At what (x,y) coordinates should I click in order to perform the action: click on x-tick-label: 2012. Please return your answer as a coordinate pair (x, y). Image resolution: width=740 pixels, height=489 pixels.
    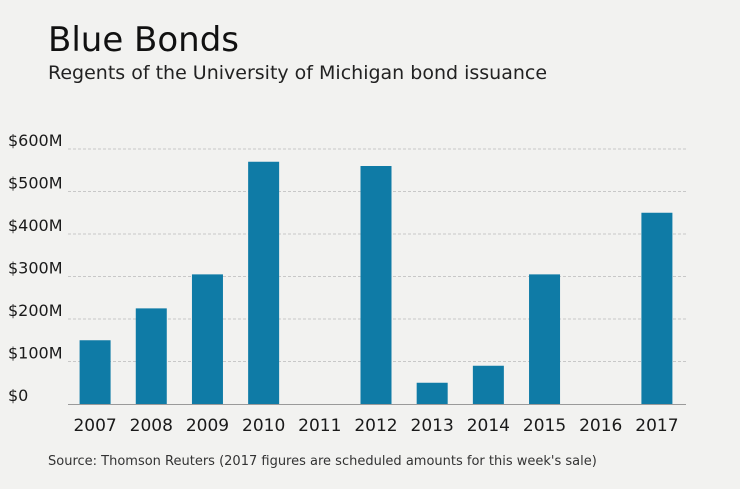
    Looking at the image, I should click on (375, 426).